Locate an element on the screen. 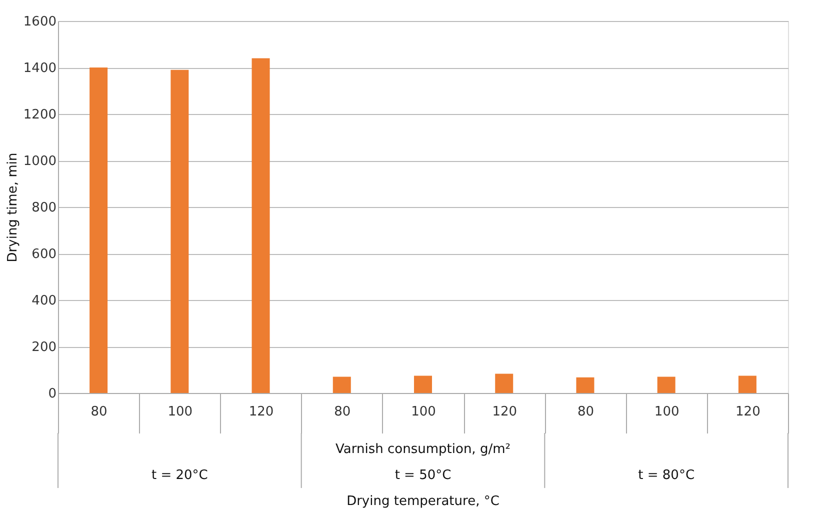  y-tick-label: 600 is located at coordinates (44, 254).